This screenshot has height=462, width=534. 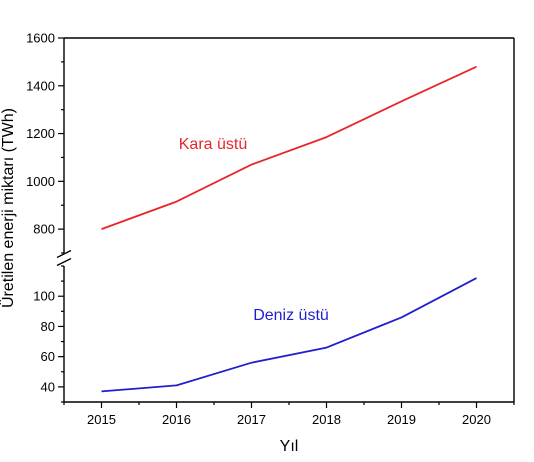 I want to click on y-tick-label: 800, so click(x=44, y=229).